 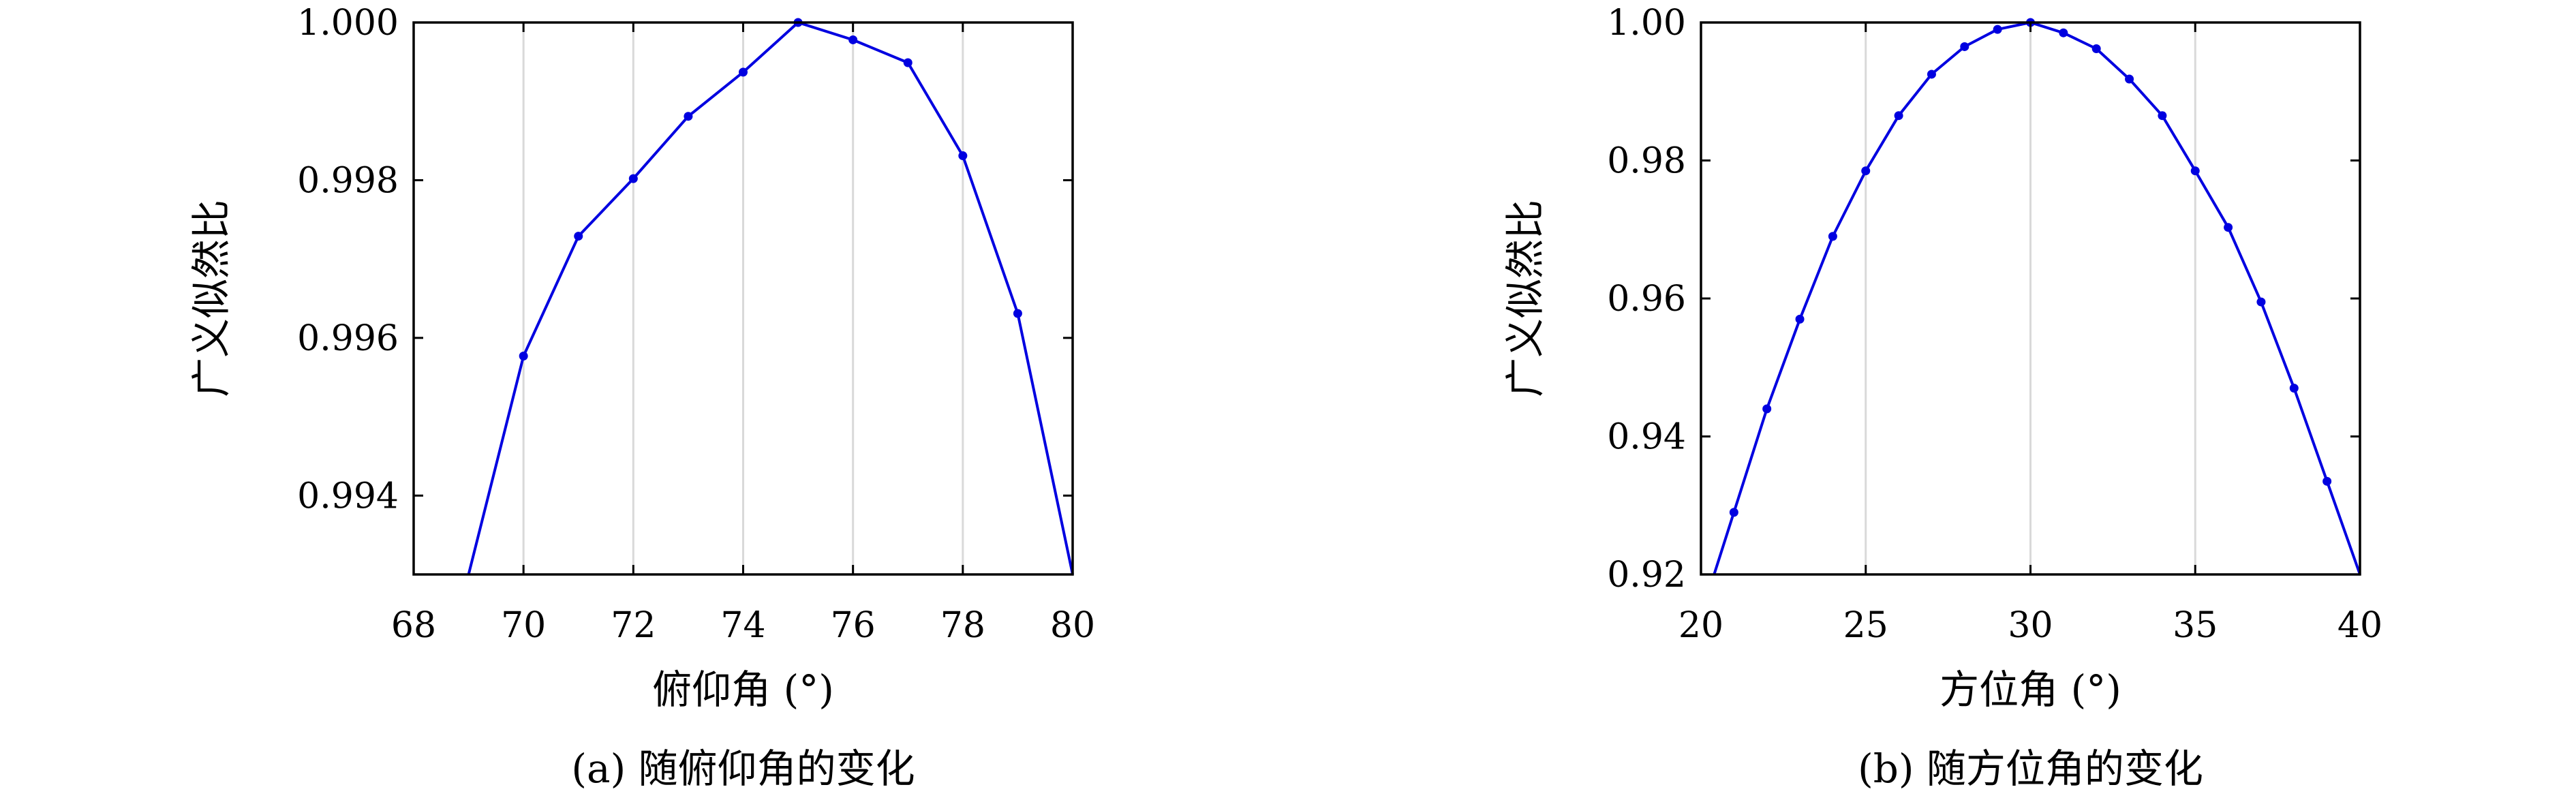 I want to click on y-tick-label: 1.00, so click(x=1647, y=23).